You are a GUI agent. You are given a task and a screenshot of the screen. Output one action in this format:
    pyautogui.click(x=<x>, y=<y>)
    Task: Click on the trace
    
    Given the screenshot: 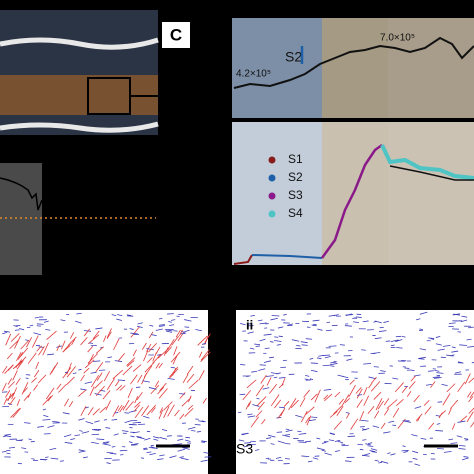 What is the action you would take?
    pyautogui.click(x=431, y=173)
    